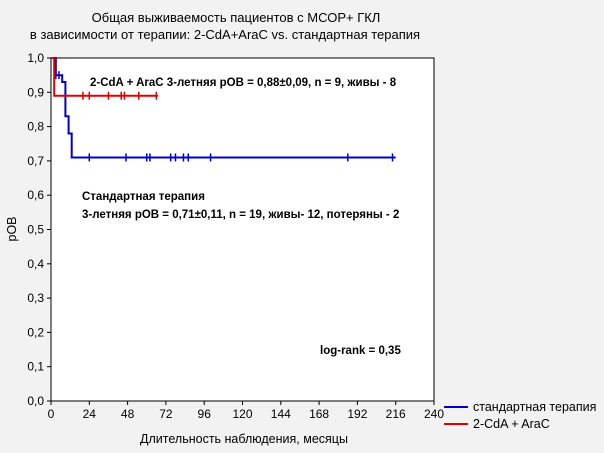 The width and height of the screenshot is (604, 453). Describe the element at coordinates (12, 228) in the screenshot. I see `y-axis-title: pOB` at that location.